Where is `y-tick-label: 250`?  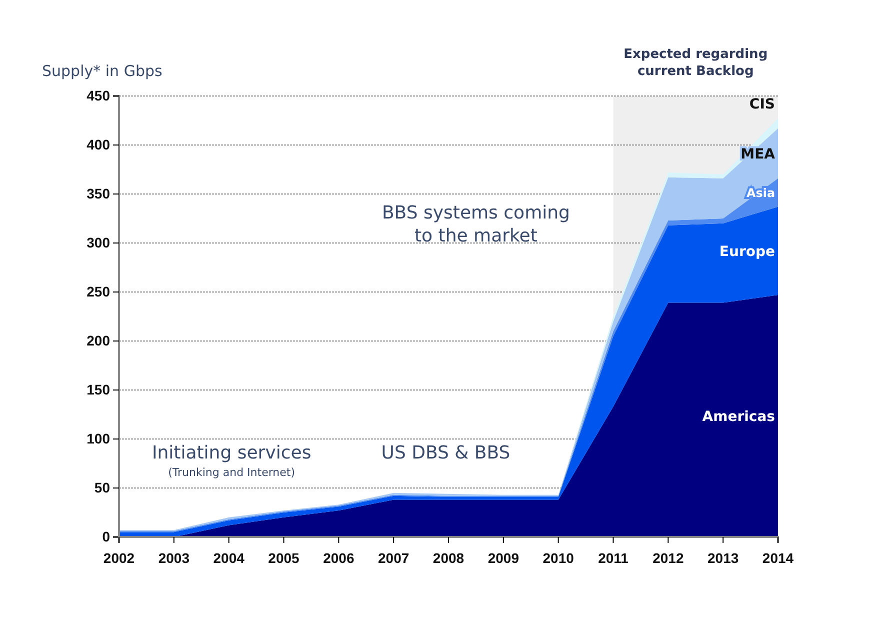 y-tick-label: 250 is located at coordinates (98, 291).